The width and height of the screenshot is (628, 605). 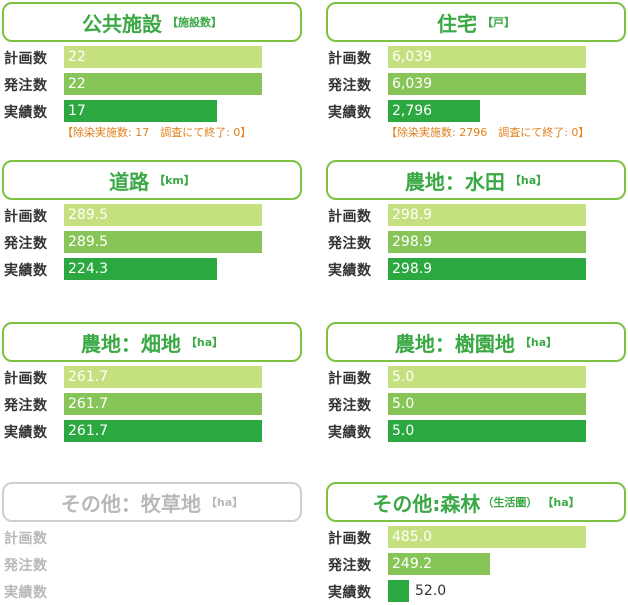 I want to click on row-order: 発注数, so click(x=152, y=564).